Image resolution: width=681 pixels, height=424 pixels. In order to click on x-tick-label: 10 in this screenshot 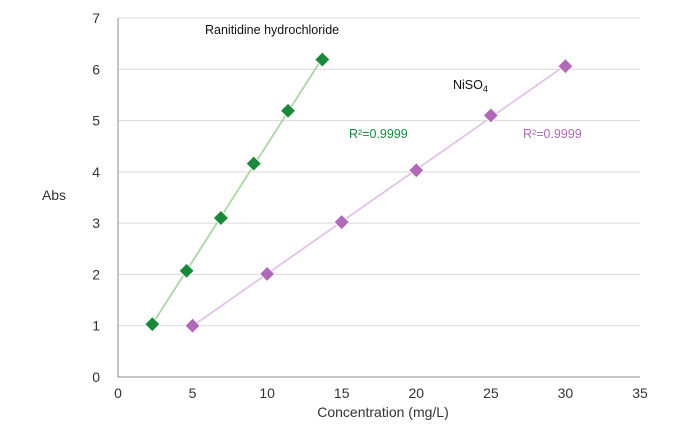, I will do `click(267, 393)`.